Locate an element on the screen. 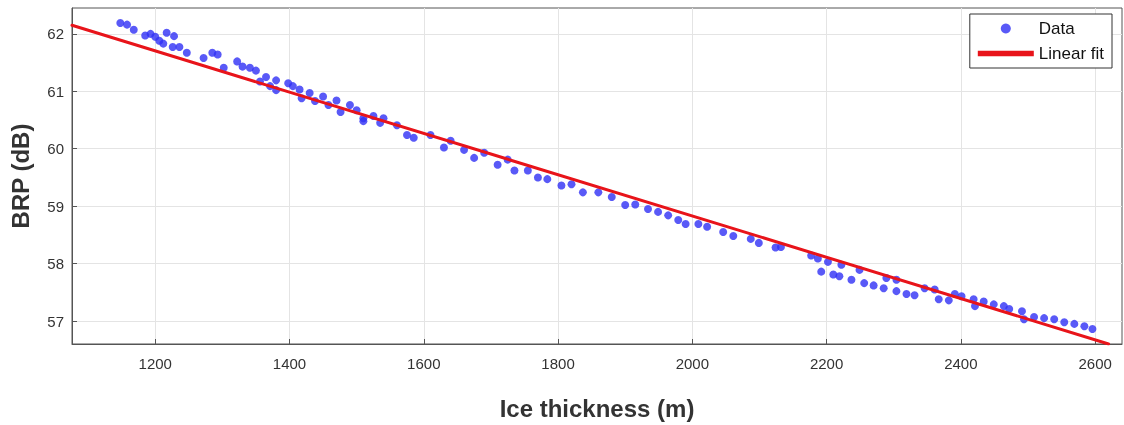 The width and height of the screenshot is (1124, 425). x-tick-label: 2400 is located at coordinates (961, 363).